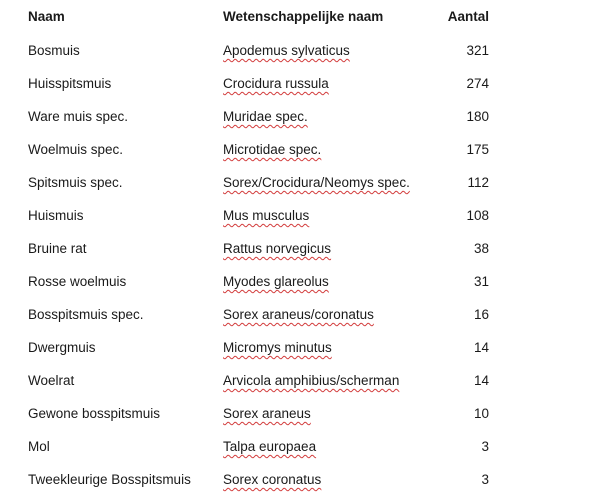  I want to click on species-count: 31, so click(481, 281).